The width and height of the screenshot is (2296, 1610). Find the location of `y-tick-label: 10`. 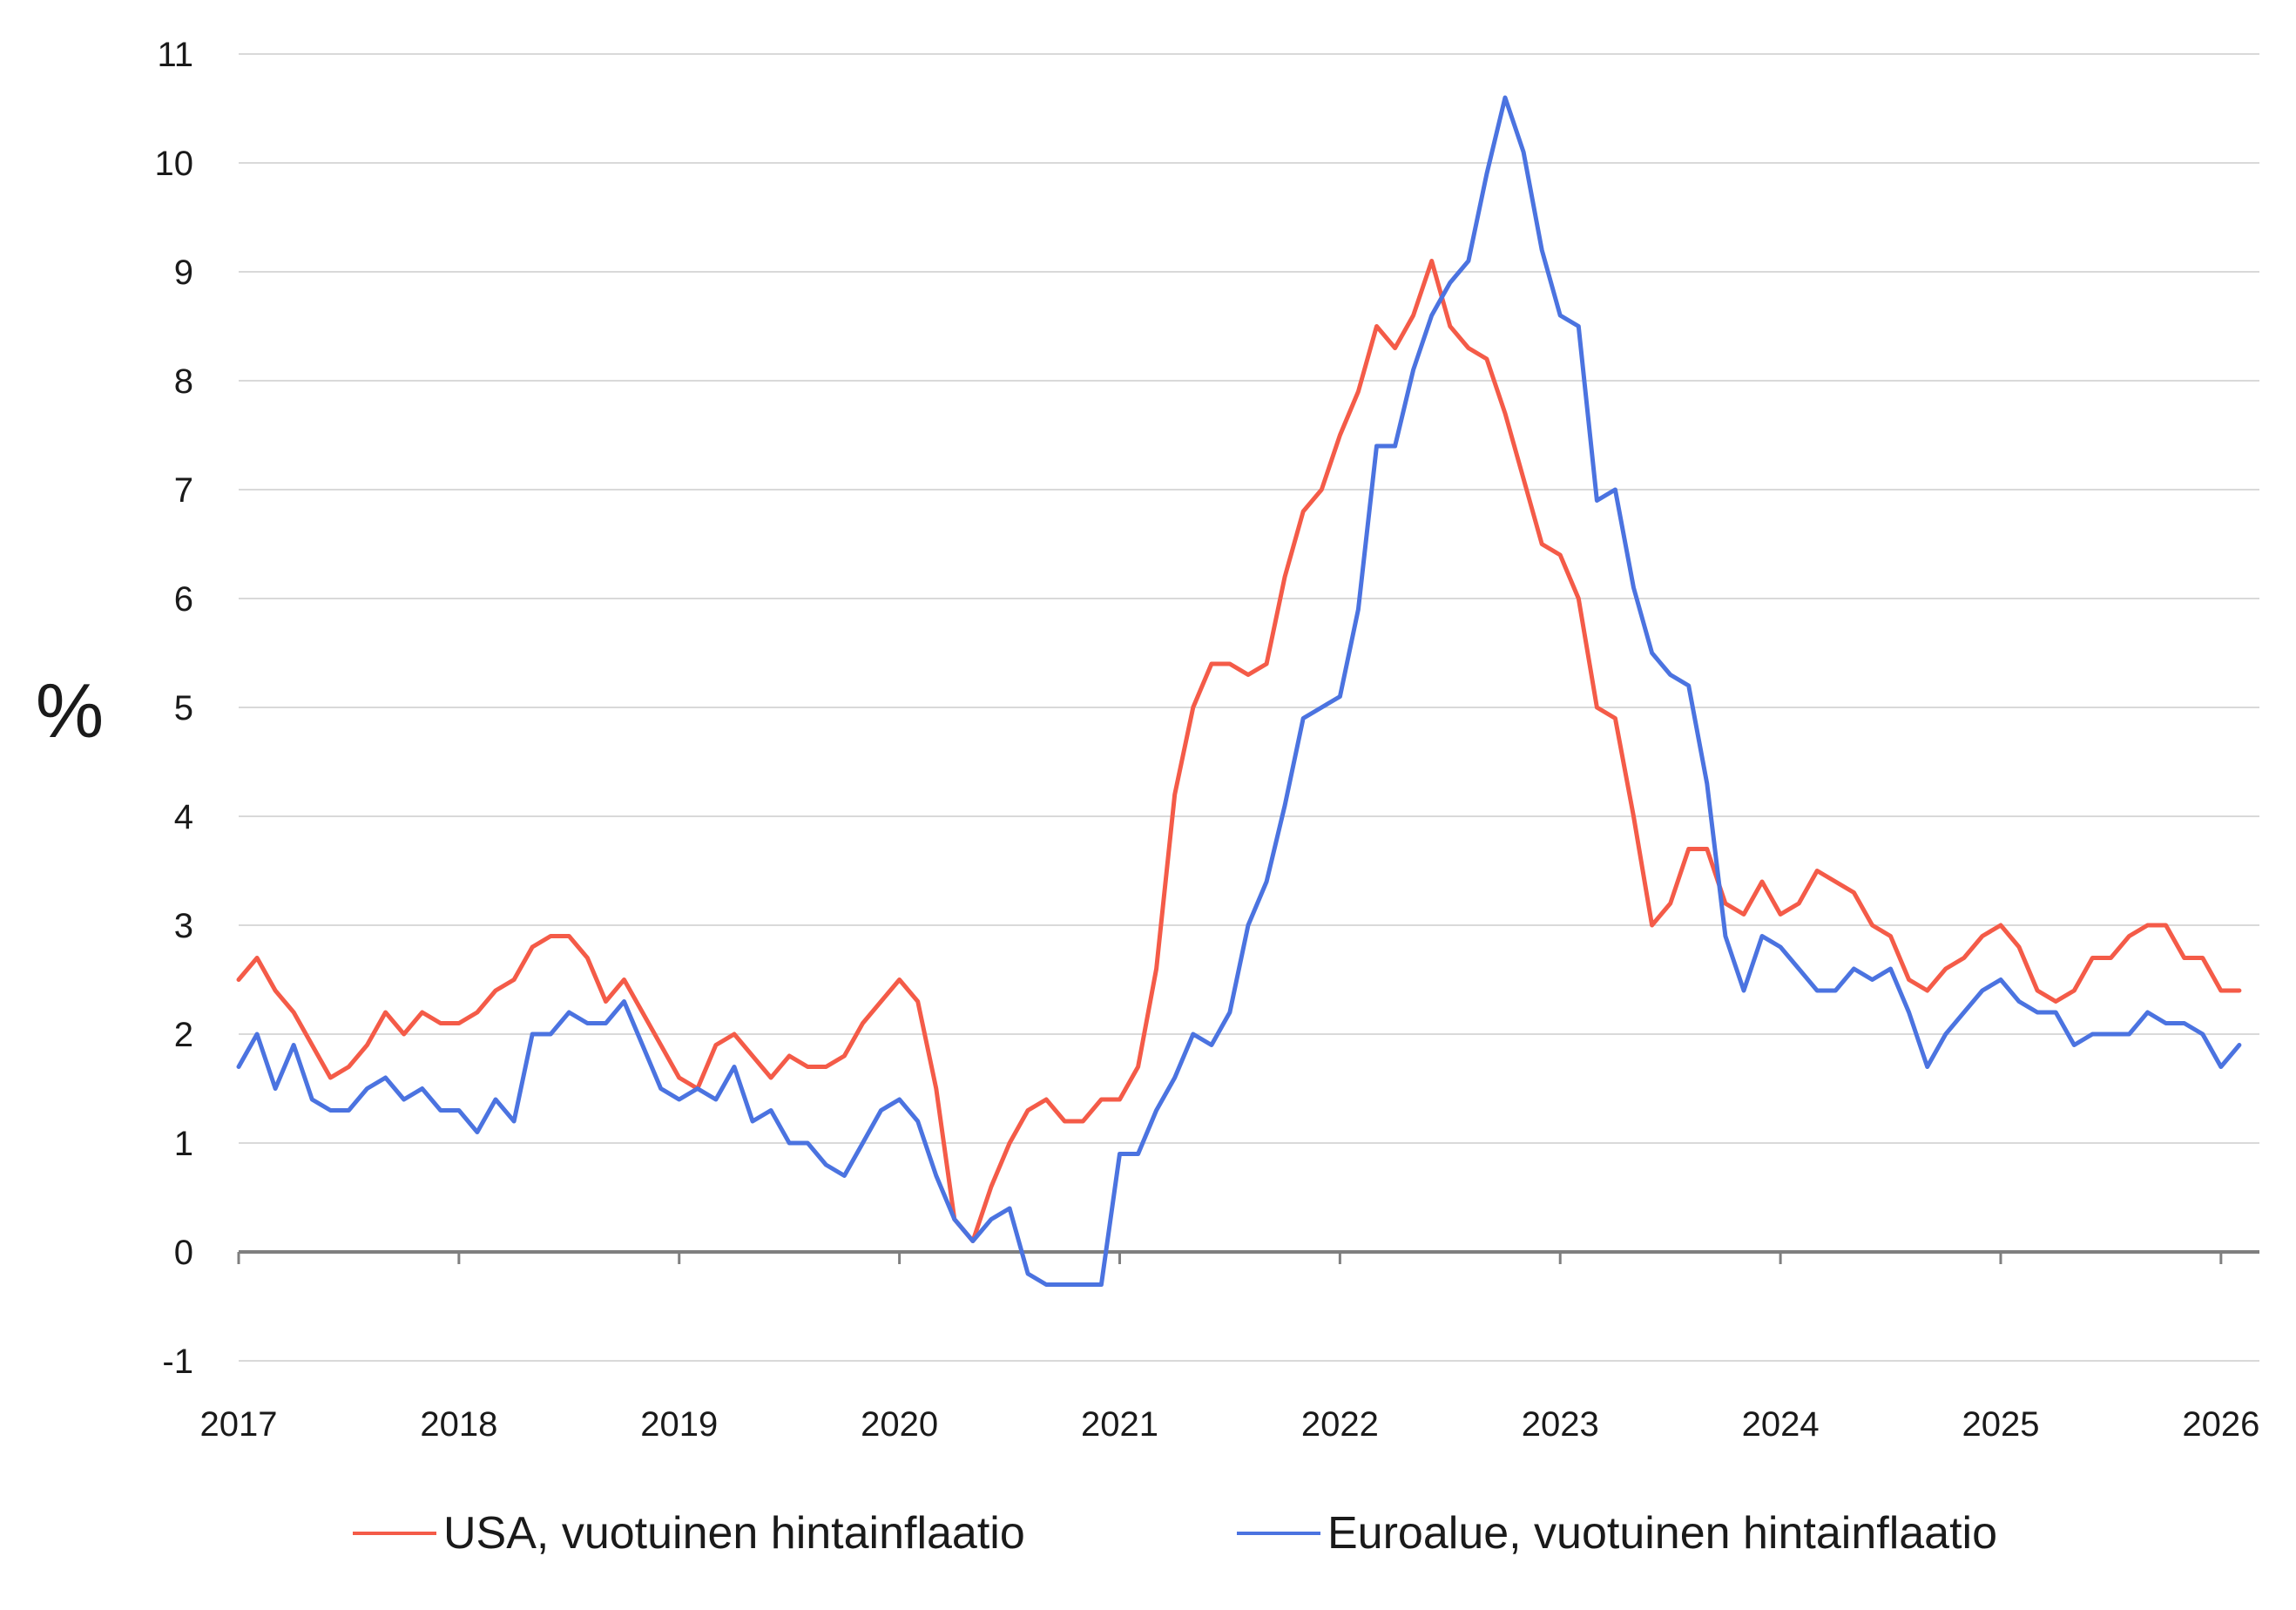

y-tick-label: 10 is located at coordinates (174, 164).